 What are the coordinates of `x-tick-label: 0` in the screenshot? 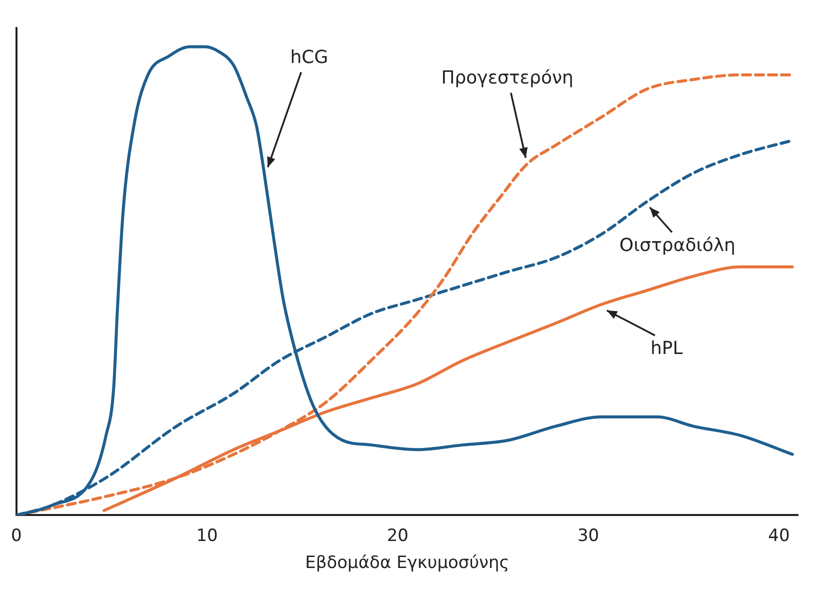 It's located at (16, 536).